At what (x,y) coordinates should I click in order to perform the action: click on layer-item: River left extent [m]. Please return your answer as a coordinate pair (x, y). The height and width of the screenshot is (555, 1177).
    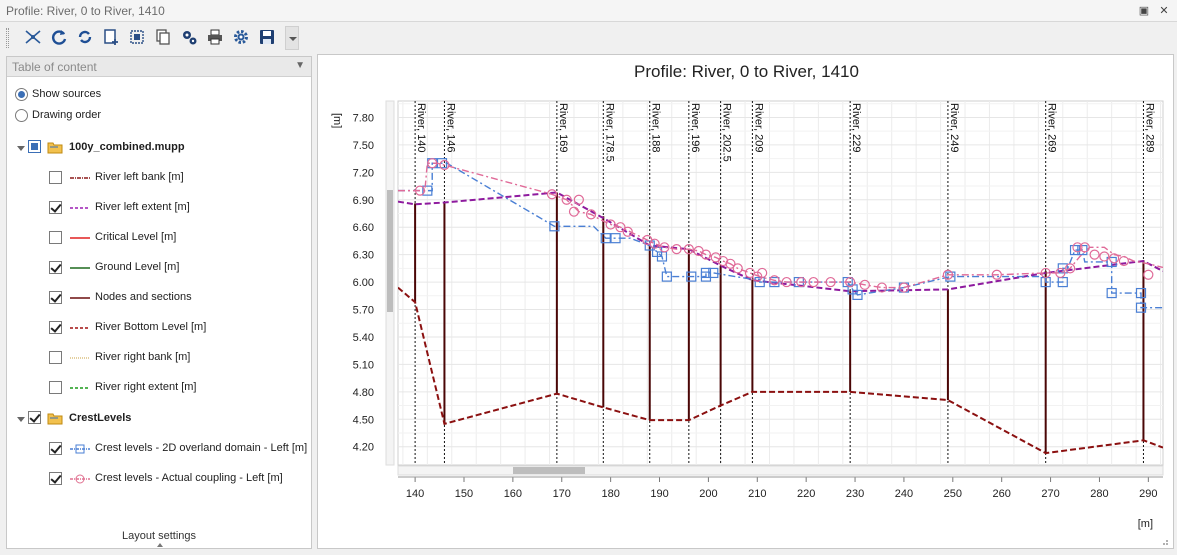
    Looking at the image, I should click on (179, 208).